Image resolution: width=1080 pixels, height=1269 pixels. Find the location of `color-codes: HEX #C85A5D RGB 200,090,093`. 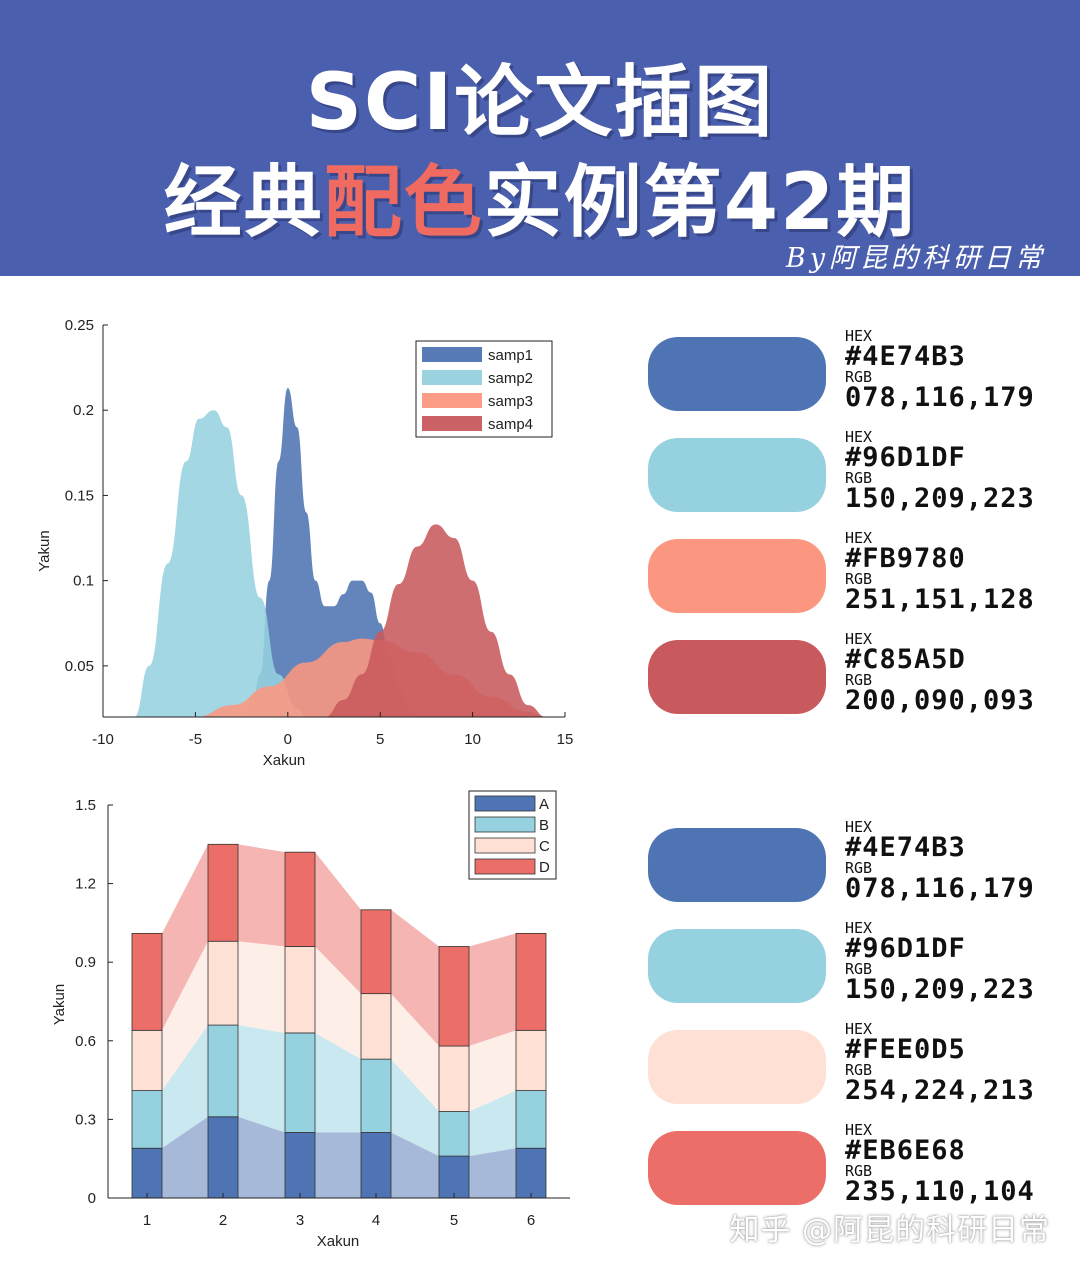

color-codes: HEX #C85A5D RGB 200,090,093 is located at coordinates (940, 672).